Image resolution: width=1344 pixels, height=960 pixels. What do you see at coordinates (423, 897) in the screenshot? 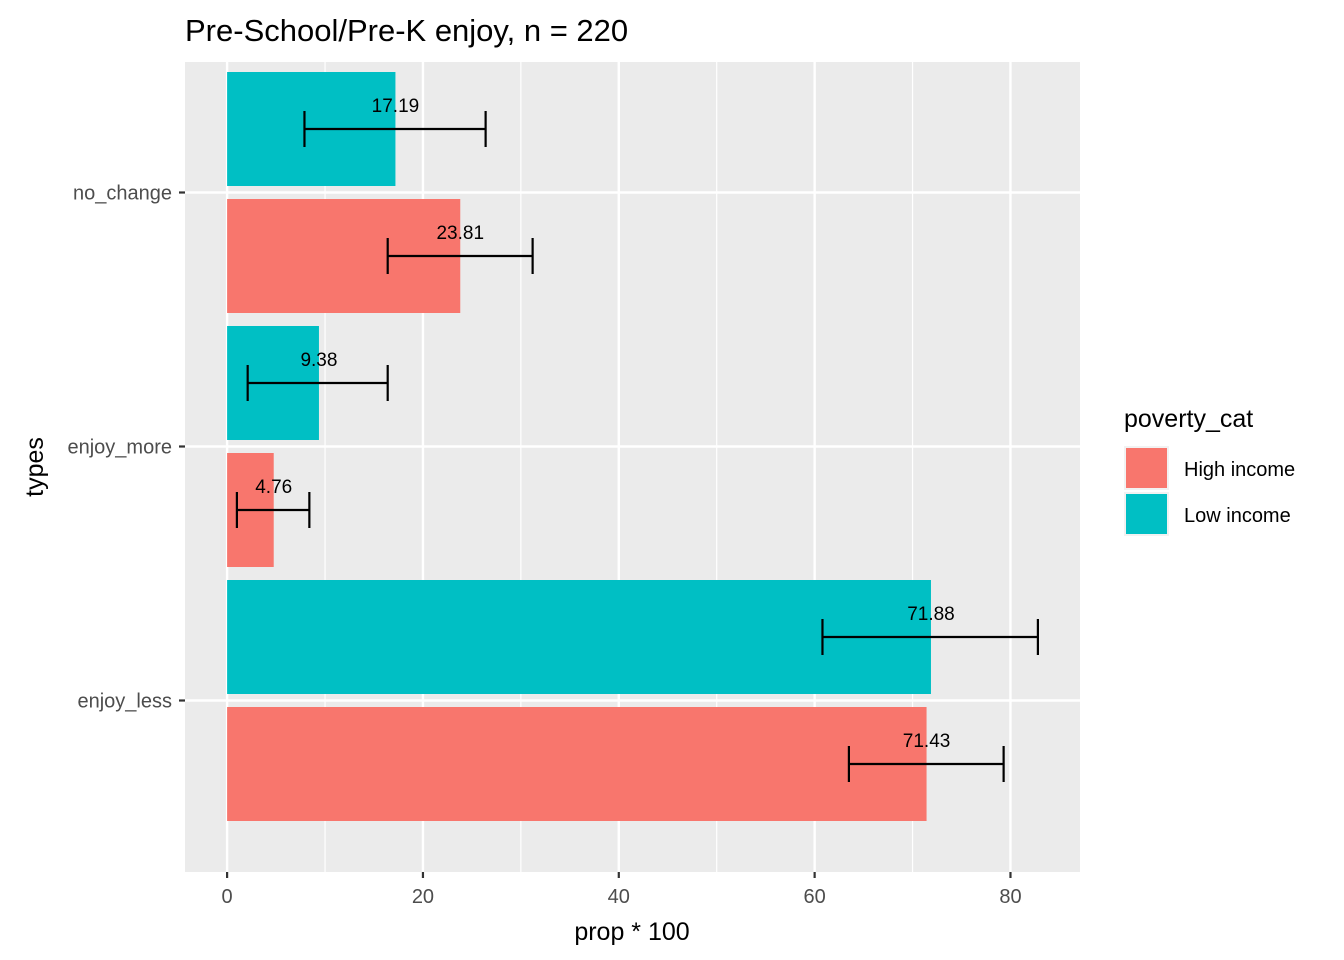
I see `x-tick-label: 20` at bounding box center [423, 897].